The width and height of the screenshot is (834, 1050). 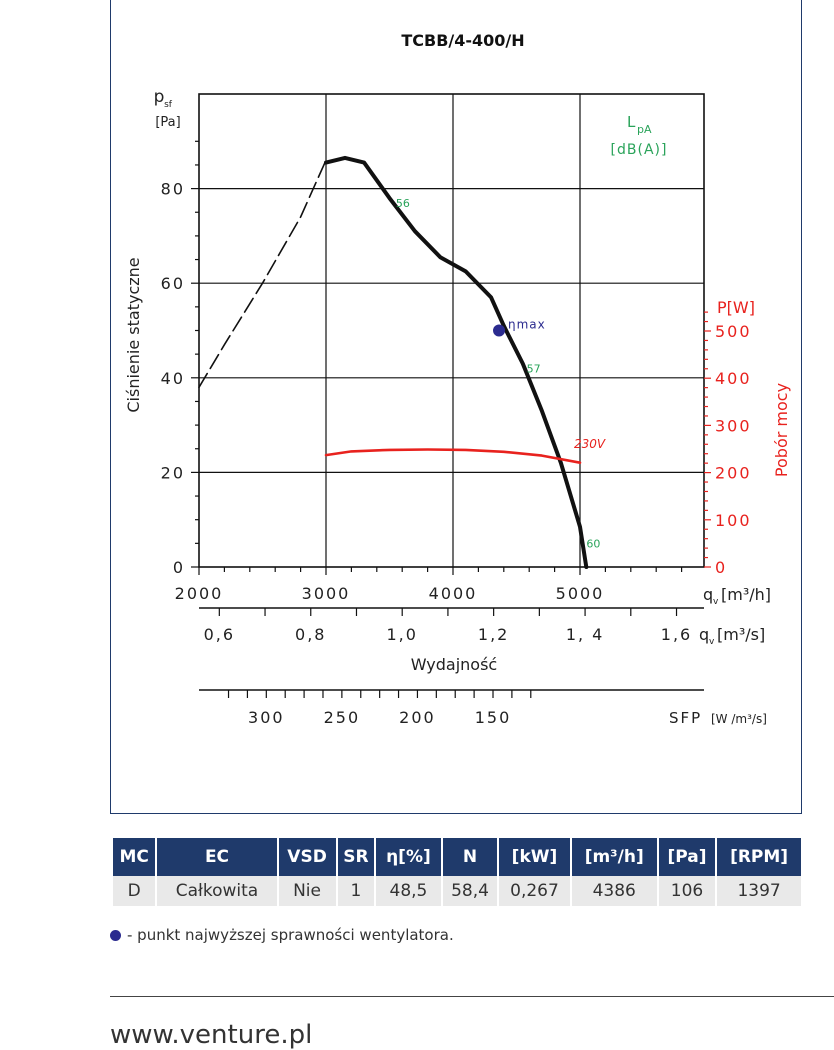 I want to click on lpa-label: L, so click(x=631, y=122).